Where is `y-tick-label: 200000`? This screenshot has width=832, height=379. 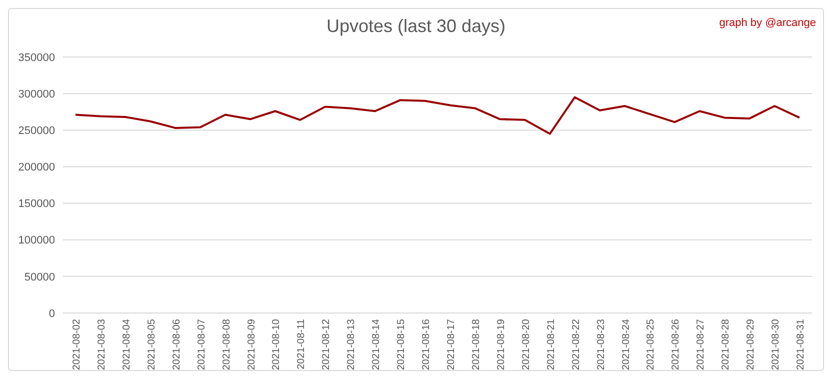
y-tick-label: 200000 is located at coordinates (36, 168).